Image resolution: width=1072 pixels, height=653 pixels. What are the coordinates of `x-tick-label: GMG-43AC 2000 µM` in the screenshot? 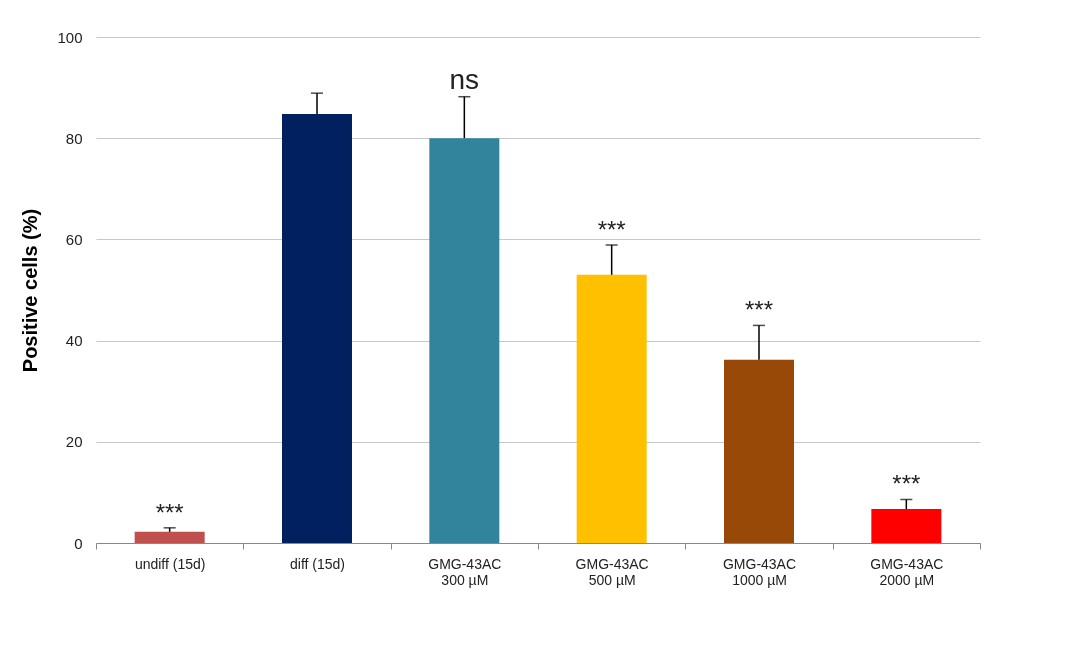 It's located at (907, 571).